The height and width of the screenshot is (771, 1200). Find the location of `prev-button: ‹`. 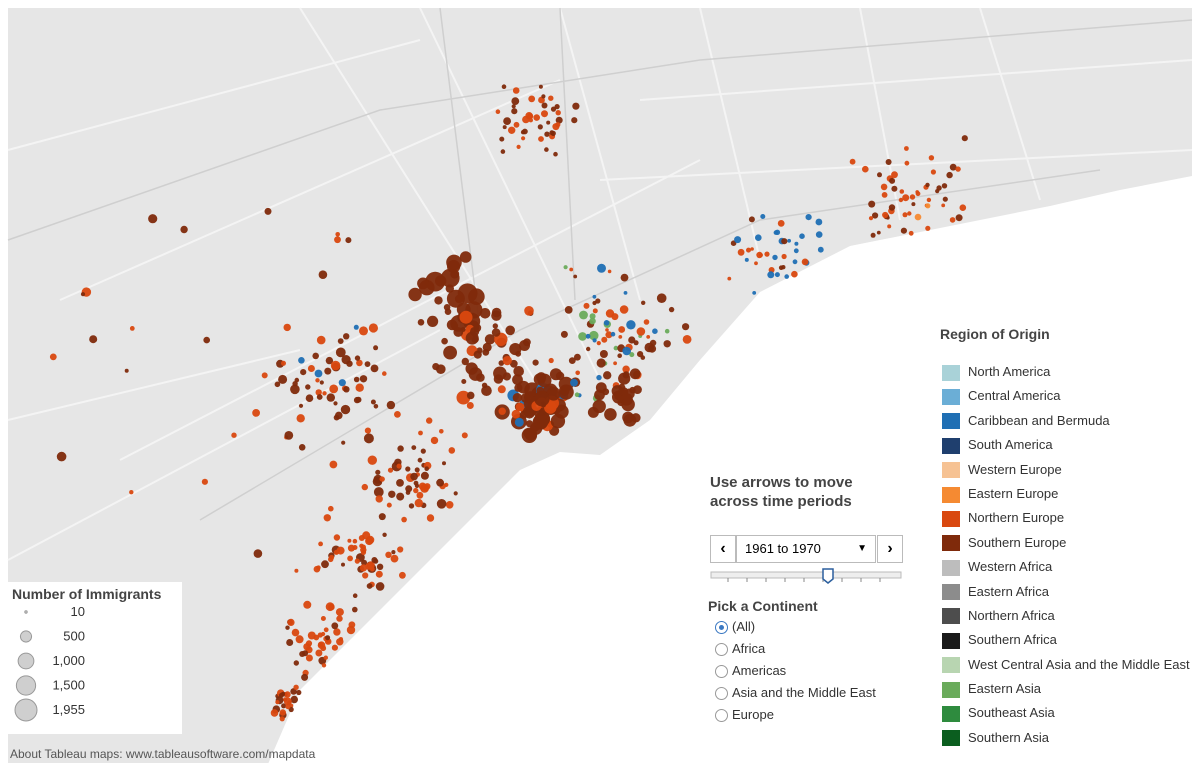

prev-button: ‹ is located at coordinates (723, 549).